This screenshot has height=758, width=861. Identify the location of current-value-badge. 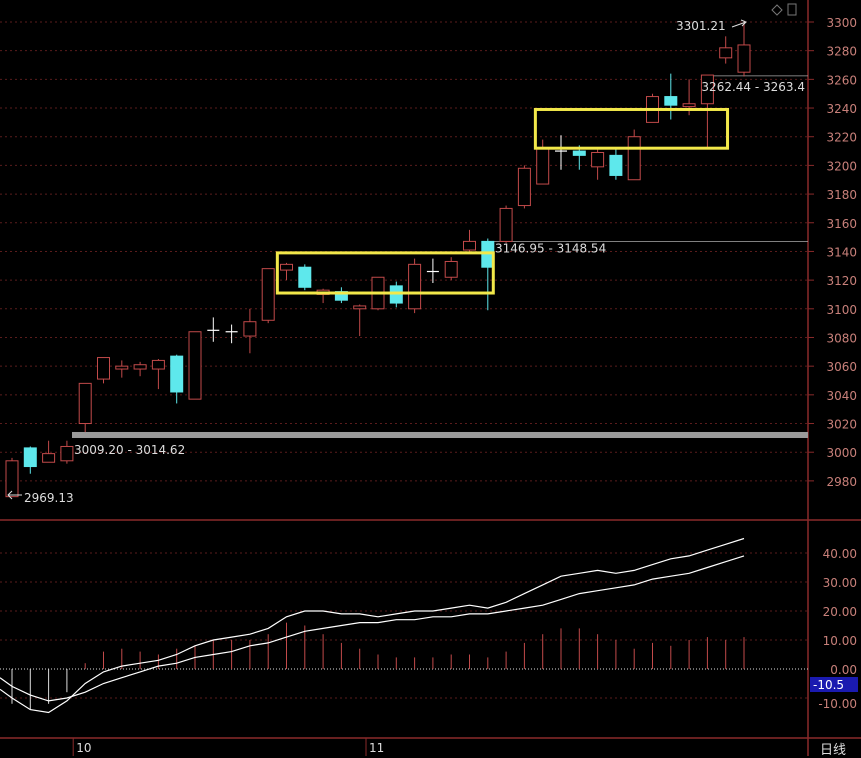
(834, 684).